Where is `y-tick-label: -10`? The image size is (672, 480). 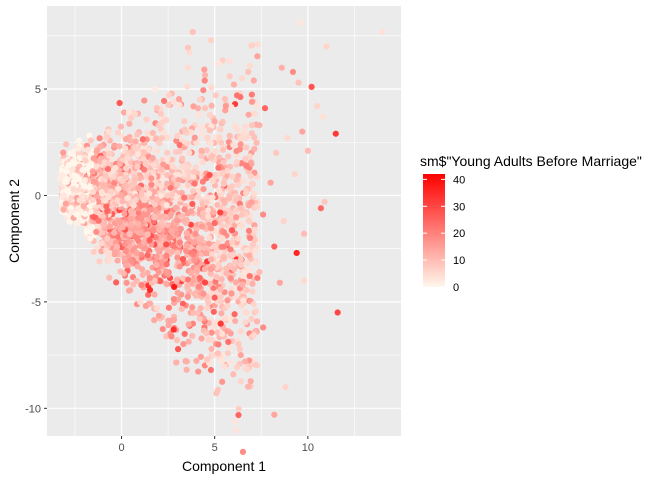 y-tick-label: -10 is located at coordinates (33, 409).